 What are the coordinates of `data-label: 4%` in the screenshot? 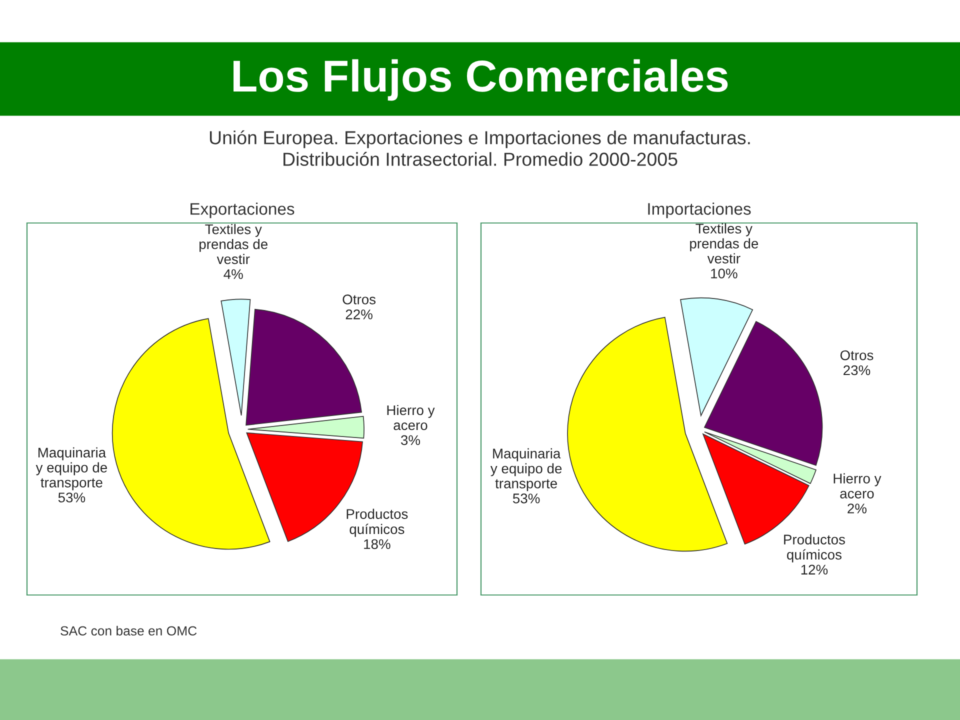 It's located at (233, 274).